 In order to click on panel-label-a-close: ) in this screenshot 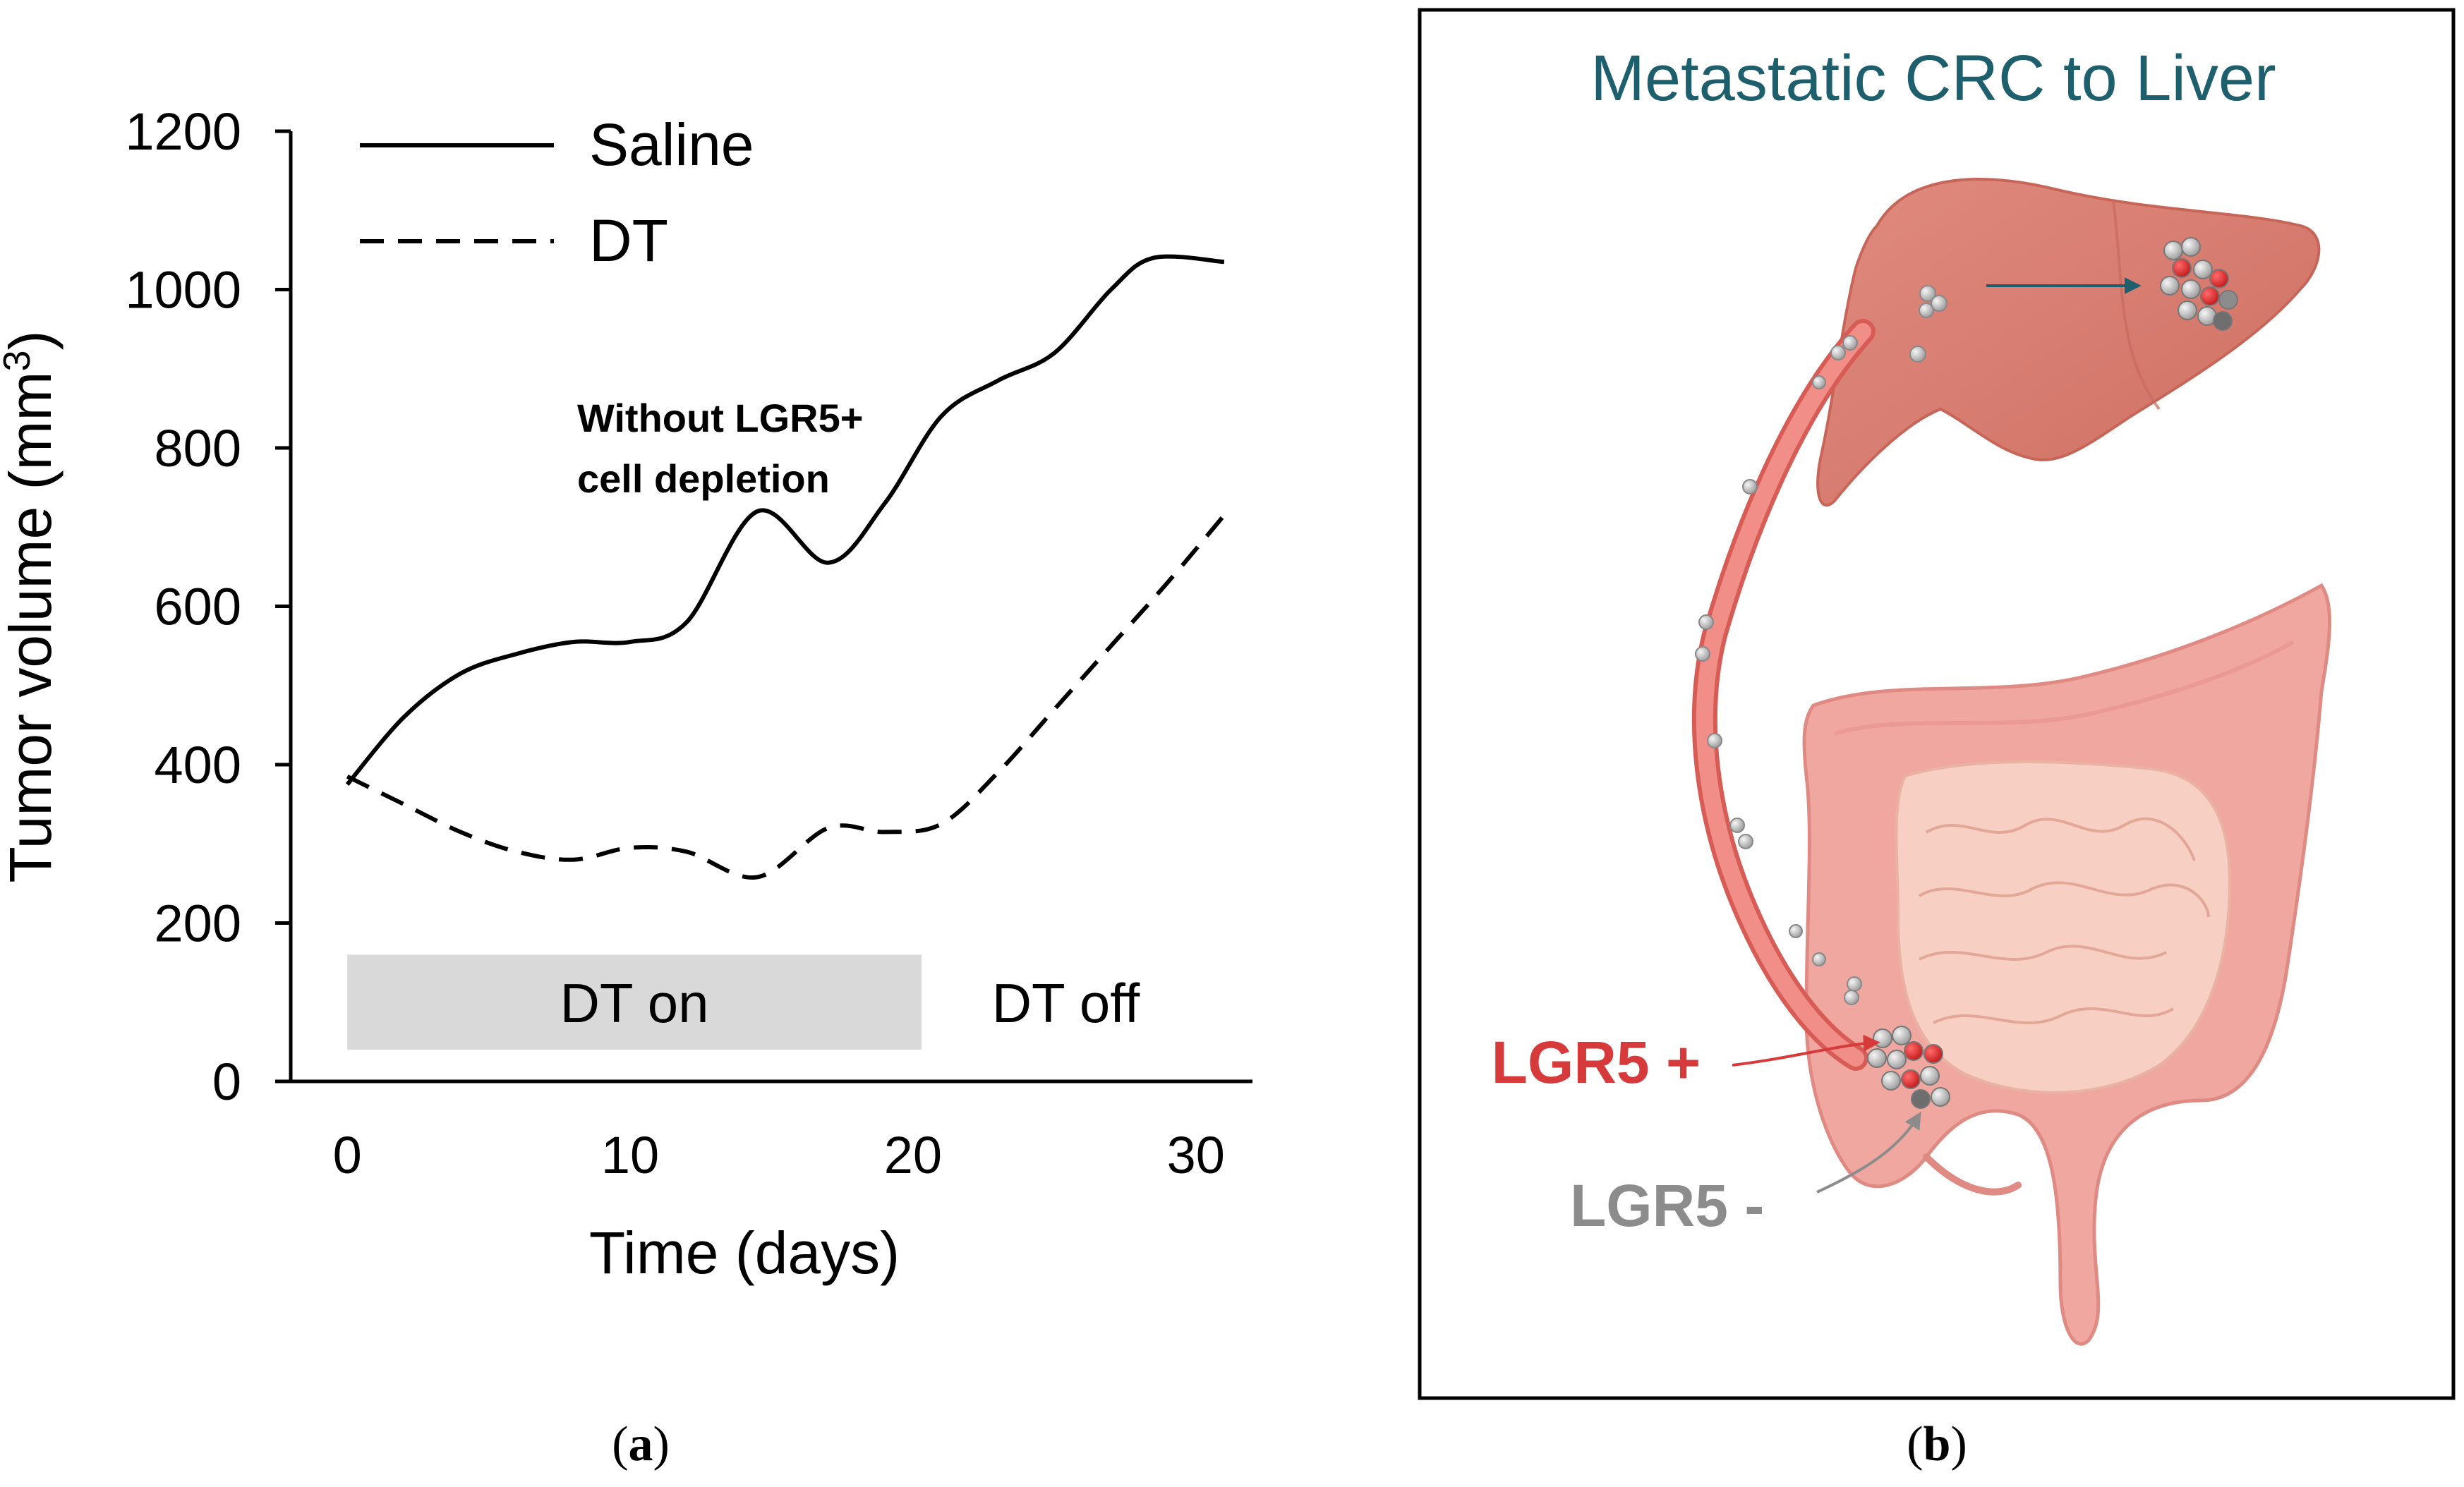, I will do `click(661, 1444)`.